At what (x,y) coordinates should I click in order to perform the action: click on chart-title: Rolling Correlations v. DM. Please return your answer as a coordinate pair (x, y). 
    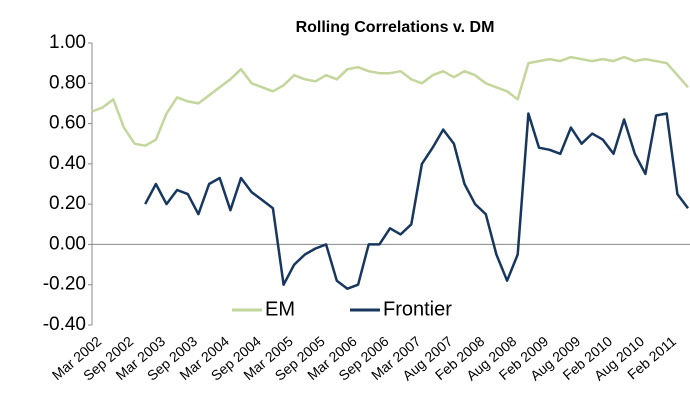
    Looking at the image, I should click on (395, 27).